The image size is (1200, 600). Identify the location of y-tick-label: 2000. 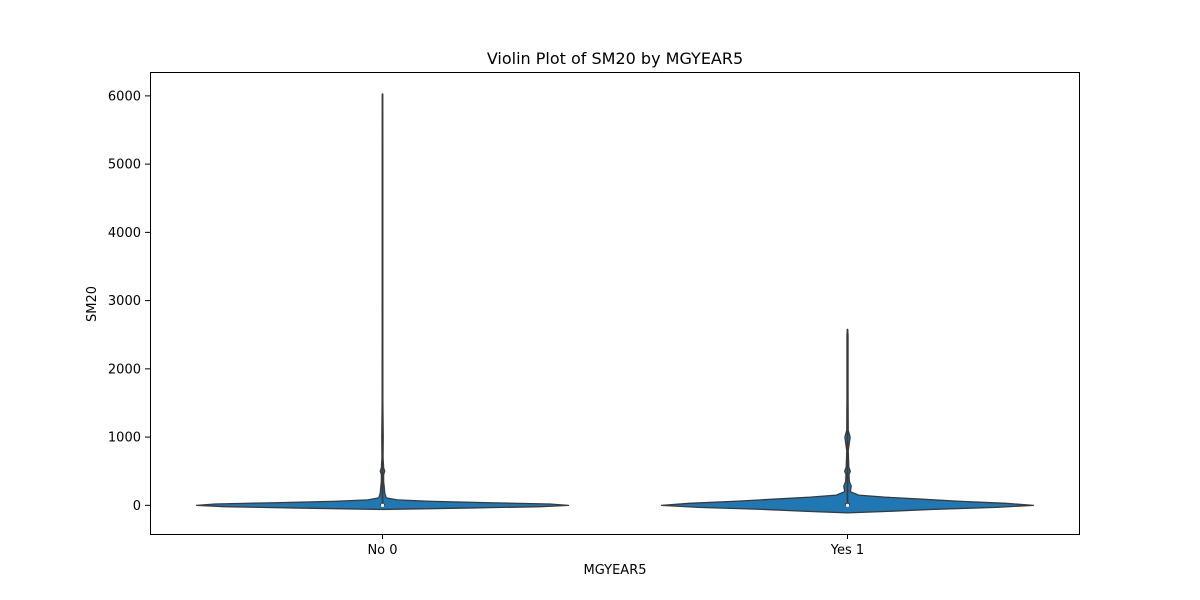
(124, 369).